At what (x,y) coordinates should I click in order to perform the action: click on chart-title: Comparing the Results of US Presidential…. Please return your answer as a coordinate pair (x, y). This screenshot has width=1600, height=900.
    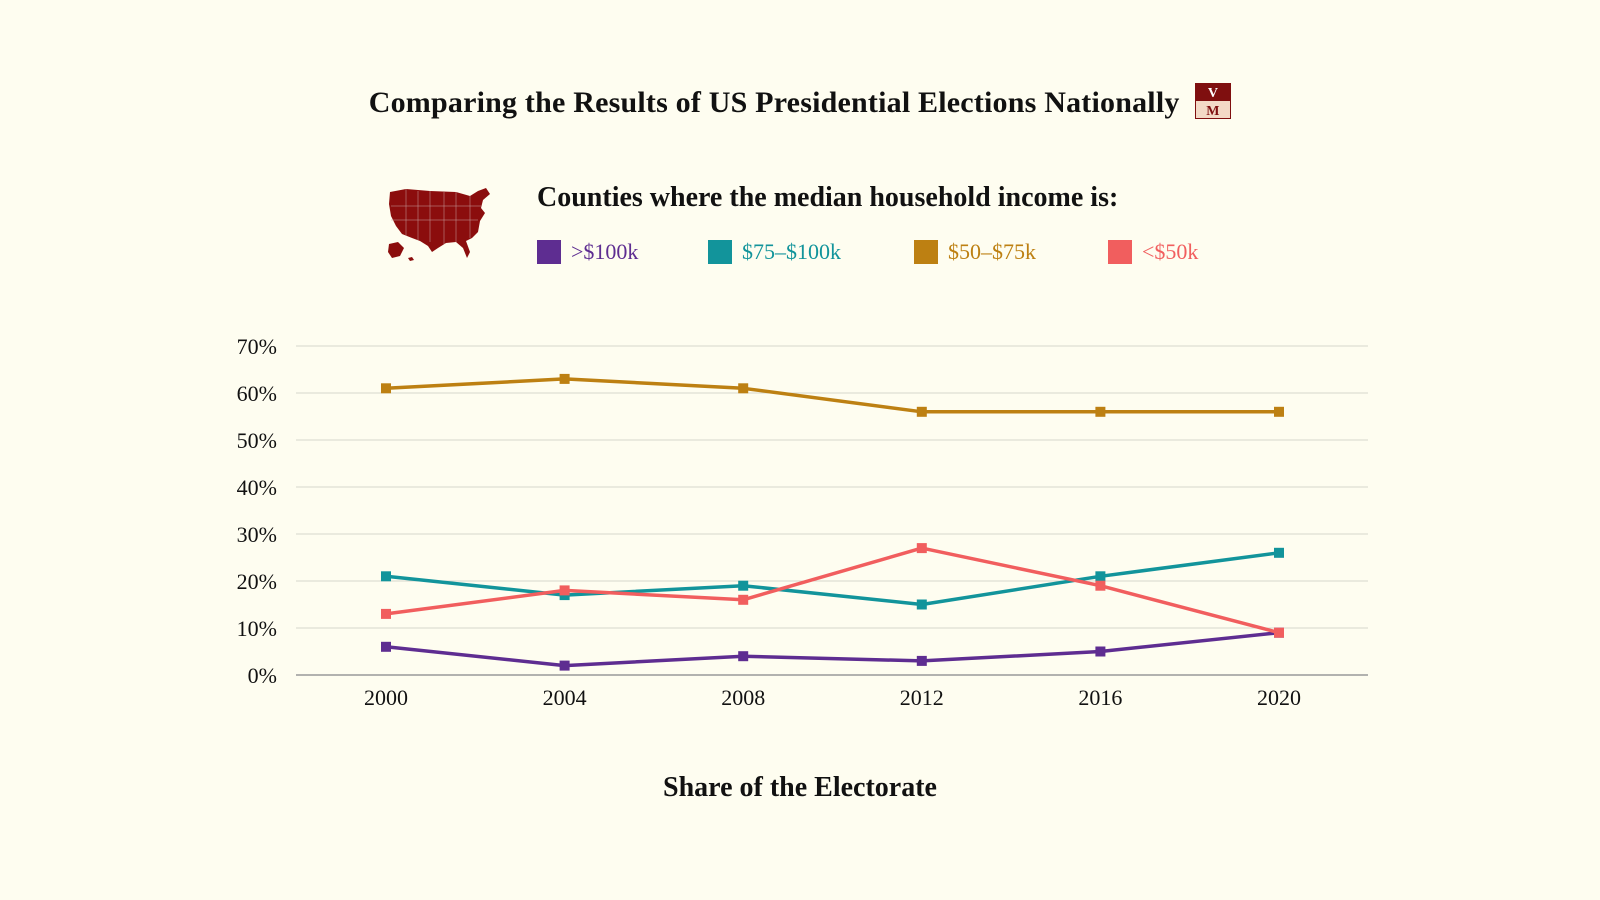
    Looking at the image, I should click on (800, 103).